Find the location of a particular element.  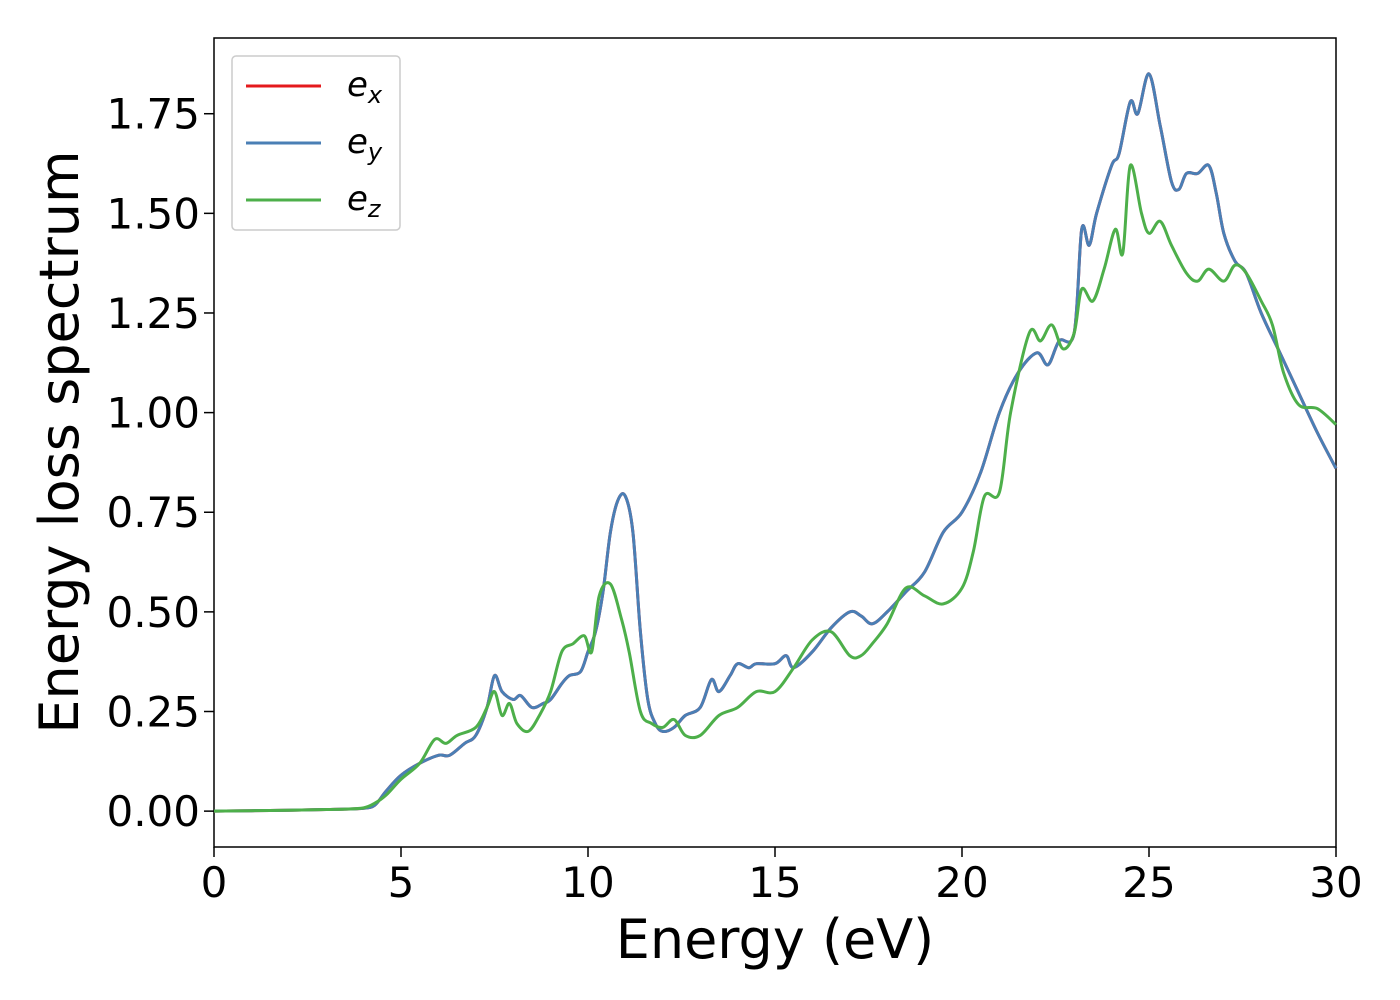

x-axis-ticks: 0 5 10 15 20 25 30 is located at coordinates (782, 877).